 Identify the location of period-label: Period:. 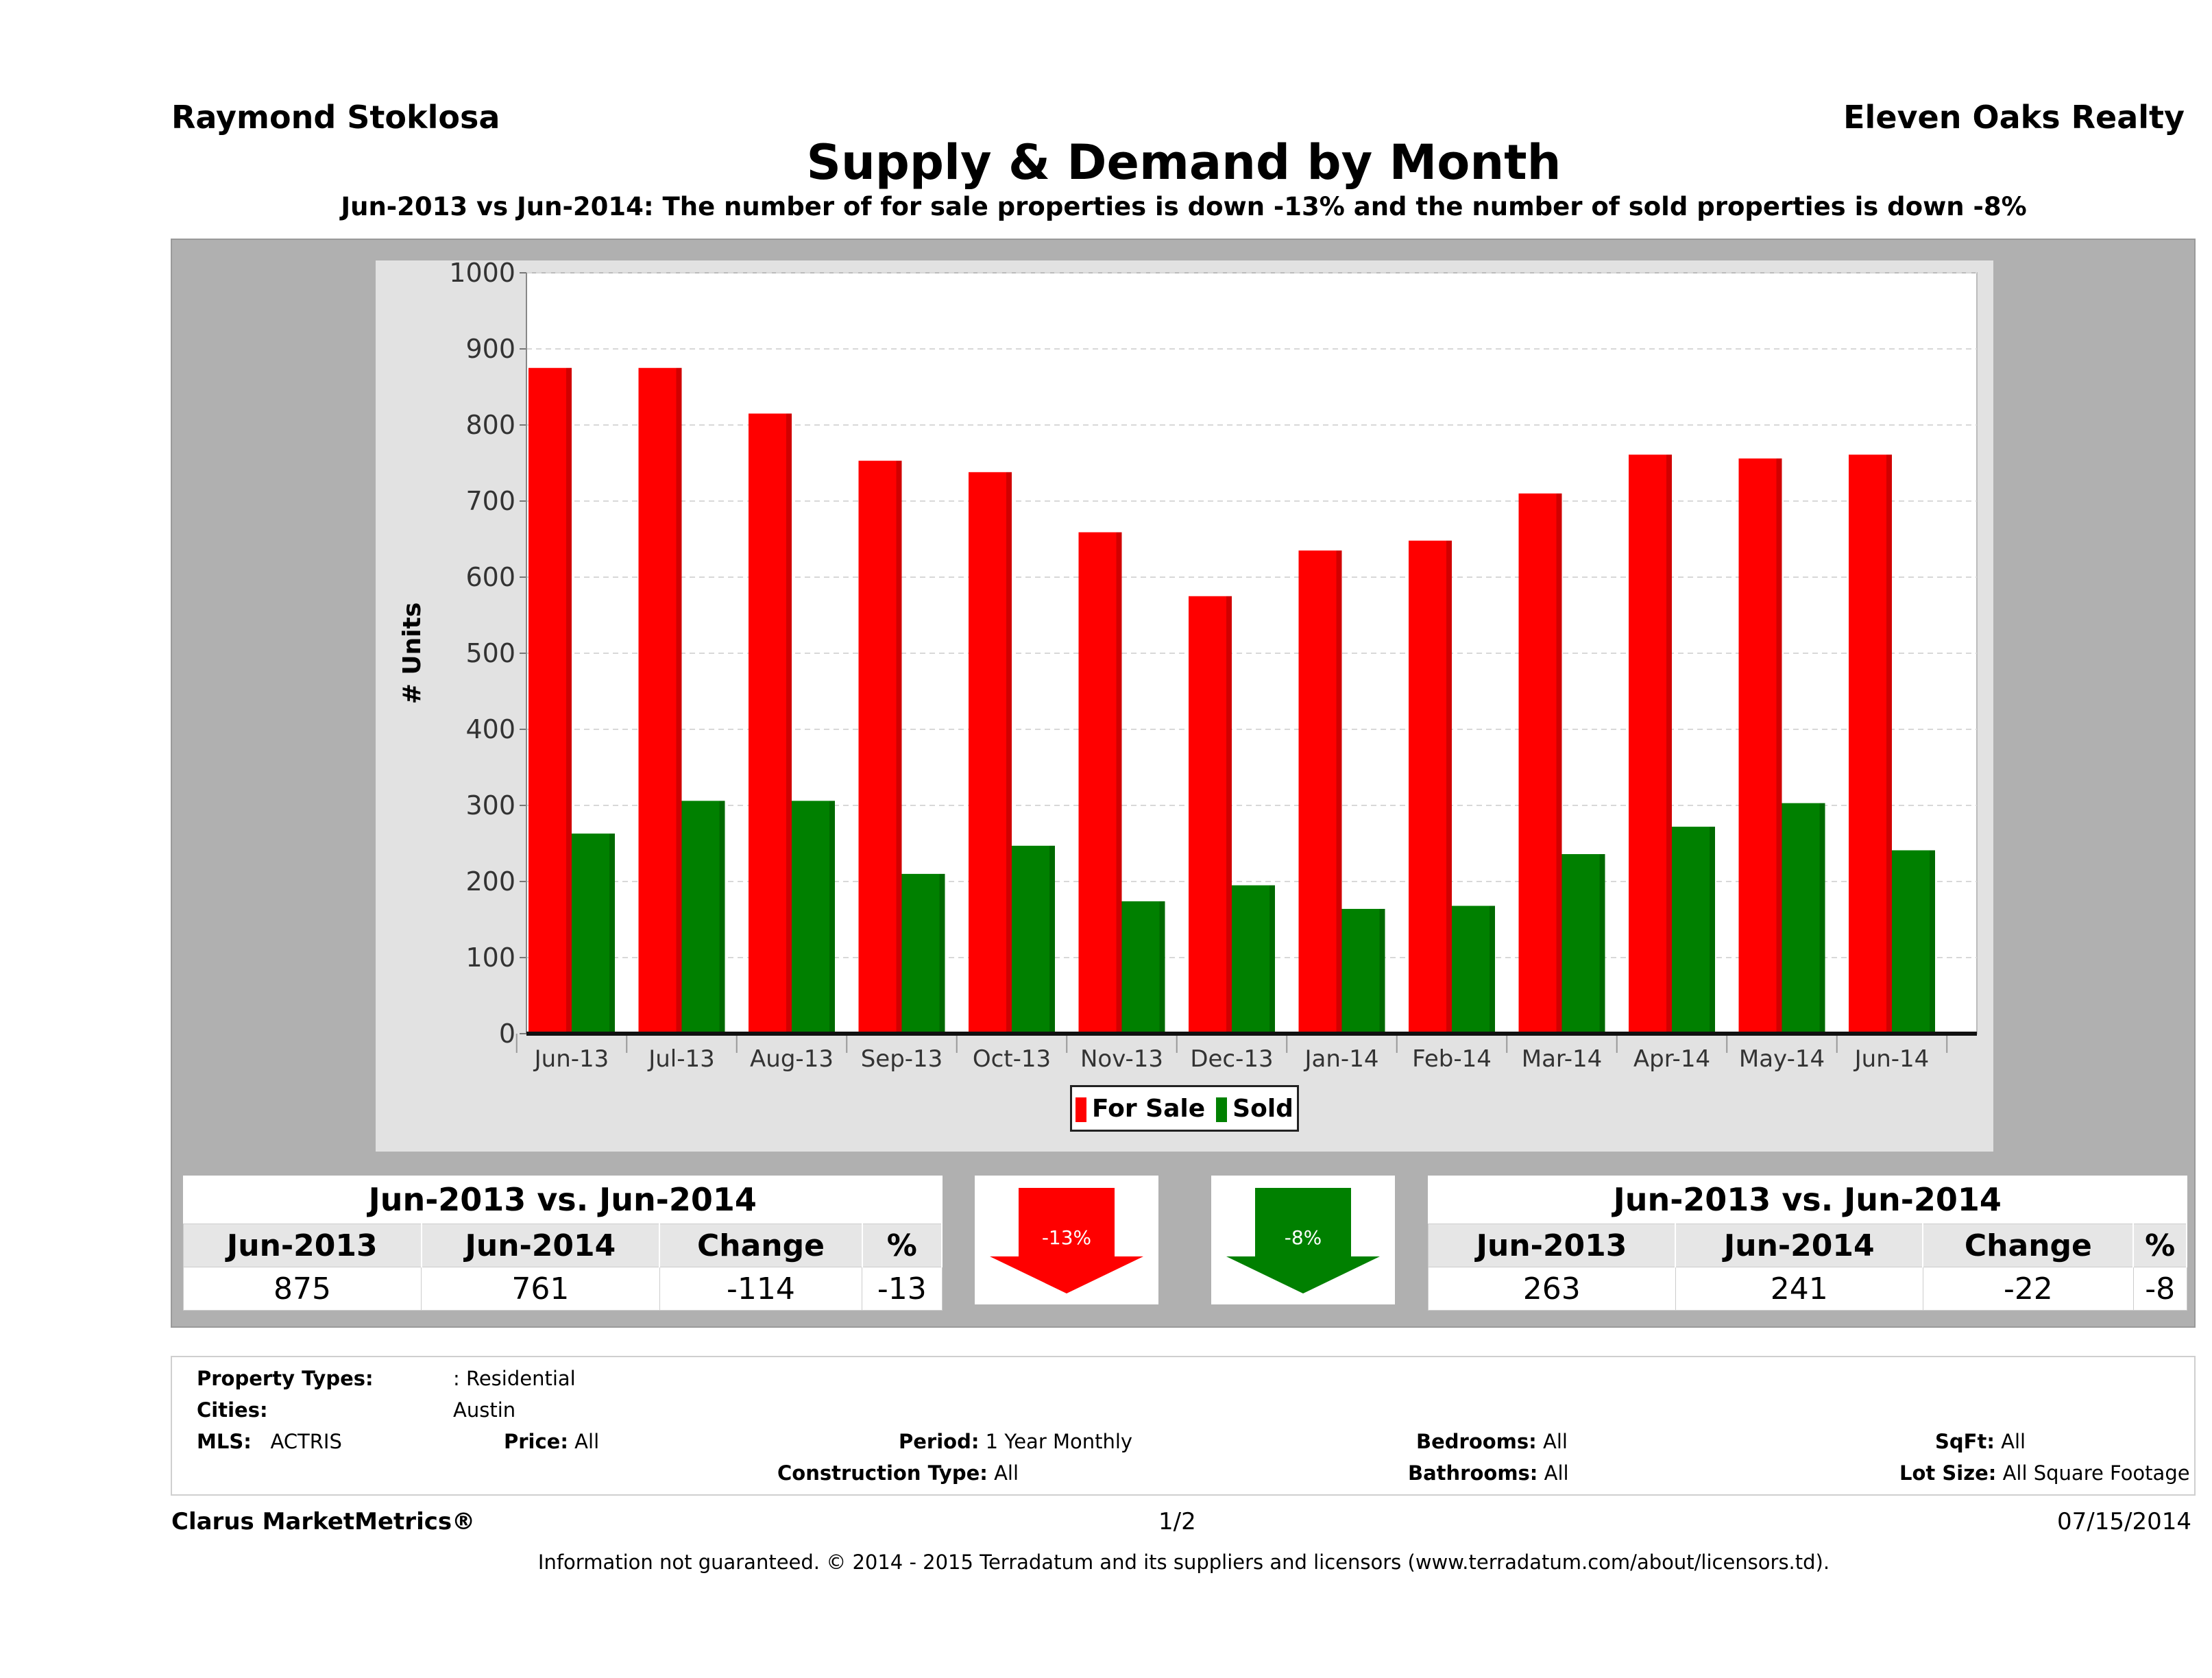
(940, 1441).